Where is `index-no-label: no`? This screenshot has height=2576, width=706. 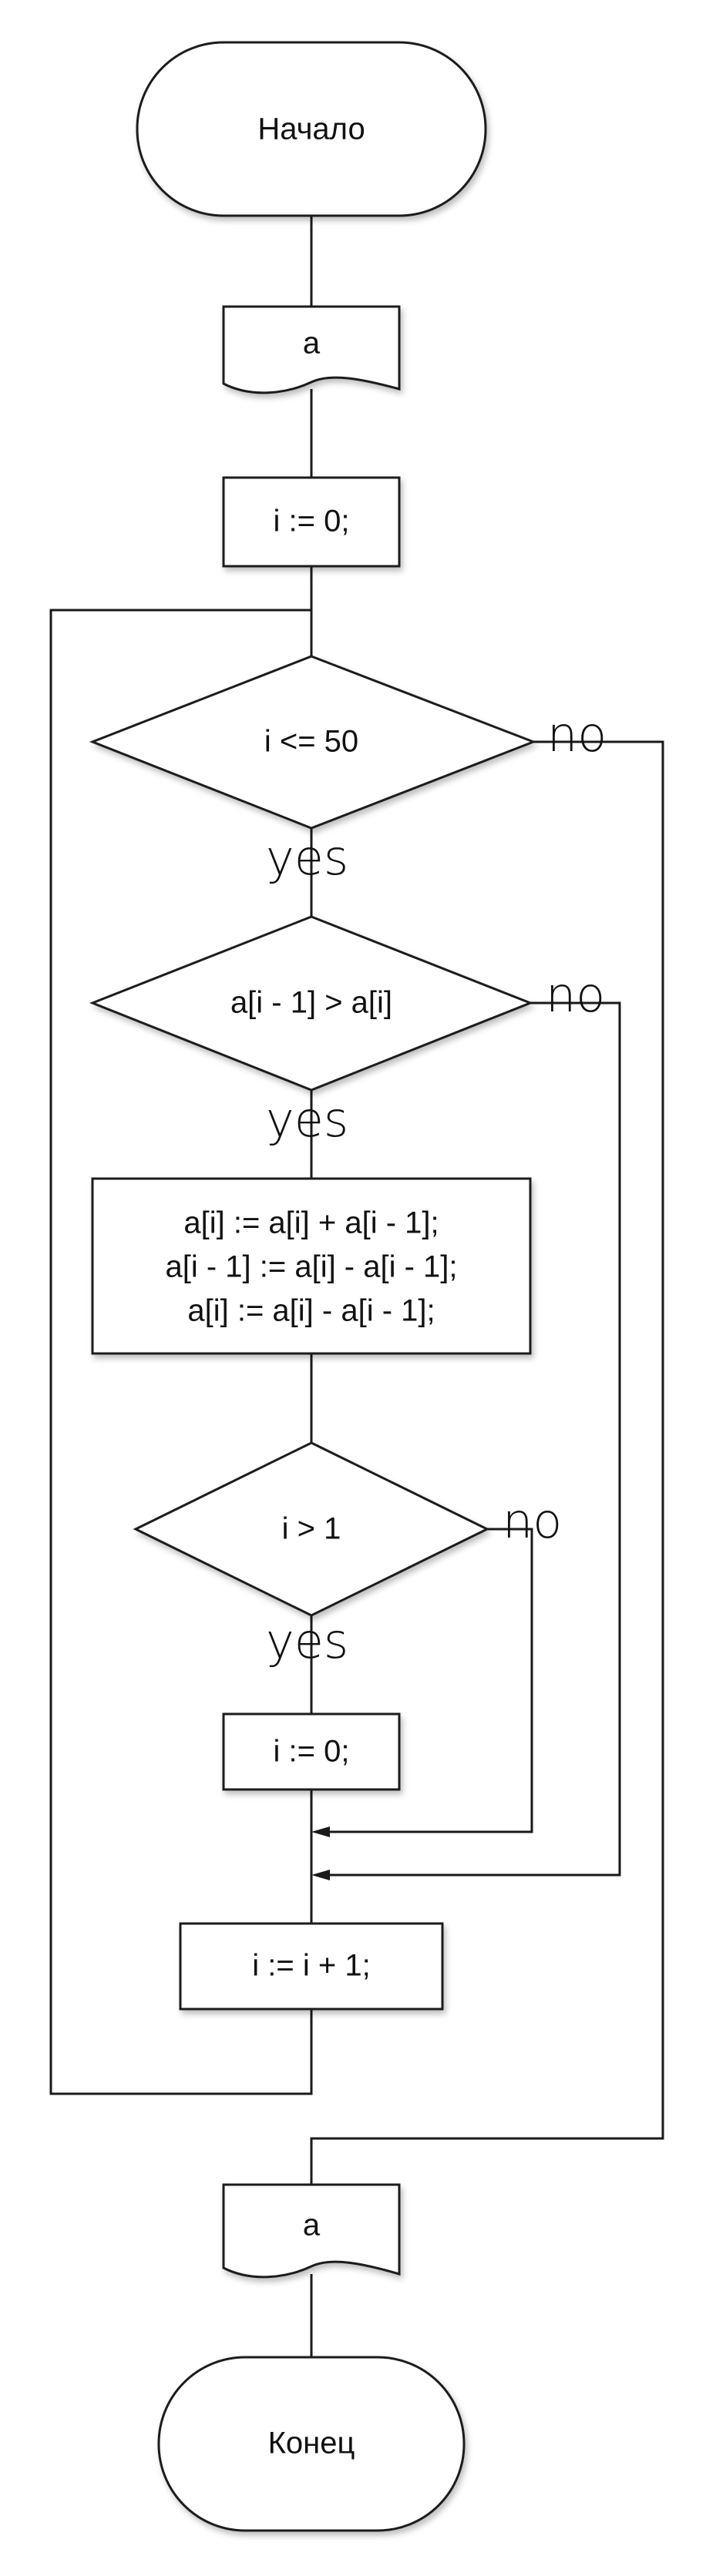 index-no-label: no is located at coordinates (532, 1521).